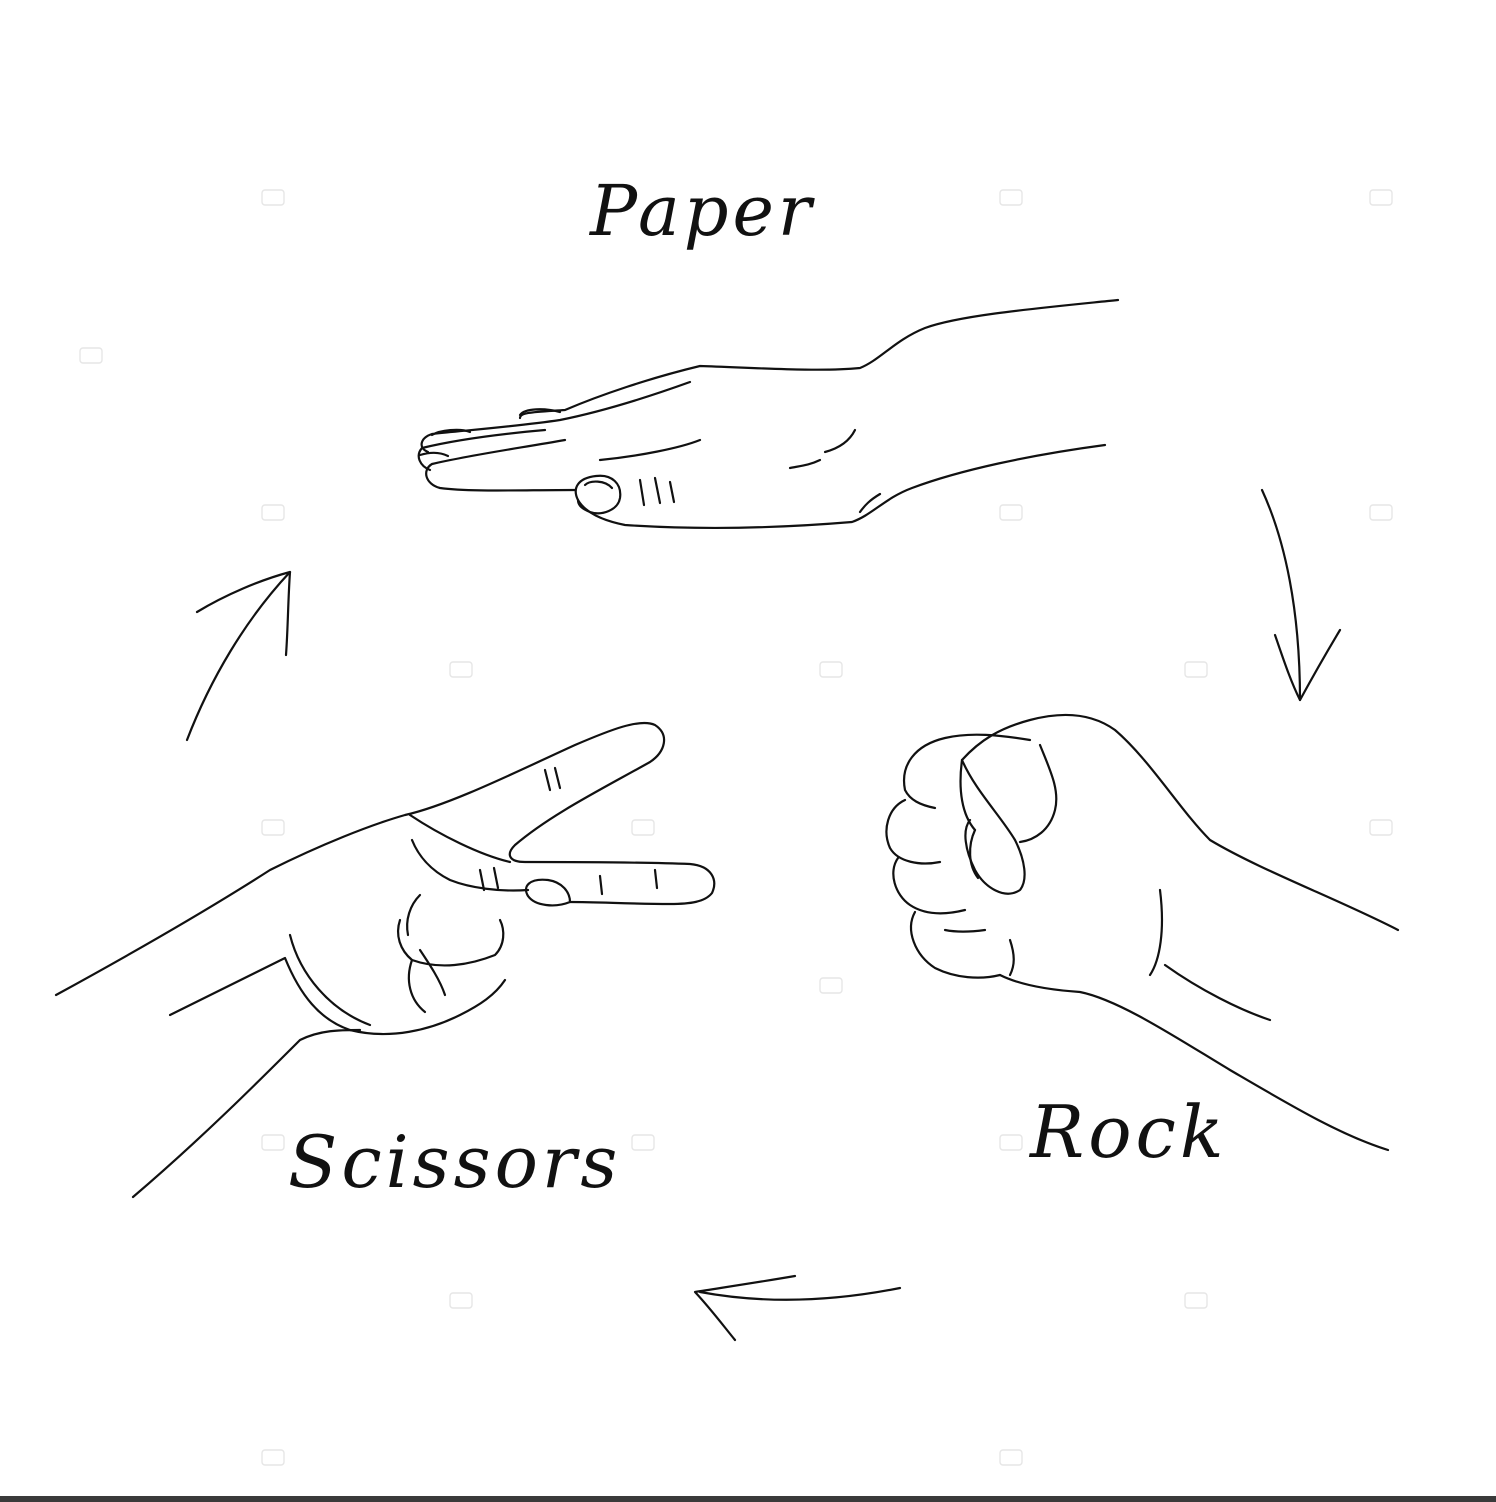 The width and height of the screenshot is (1496, 1502). I want to click on arrow-scissors-to-paper-icon, so click(238, 656).